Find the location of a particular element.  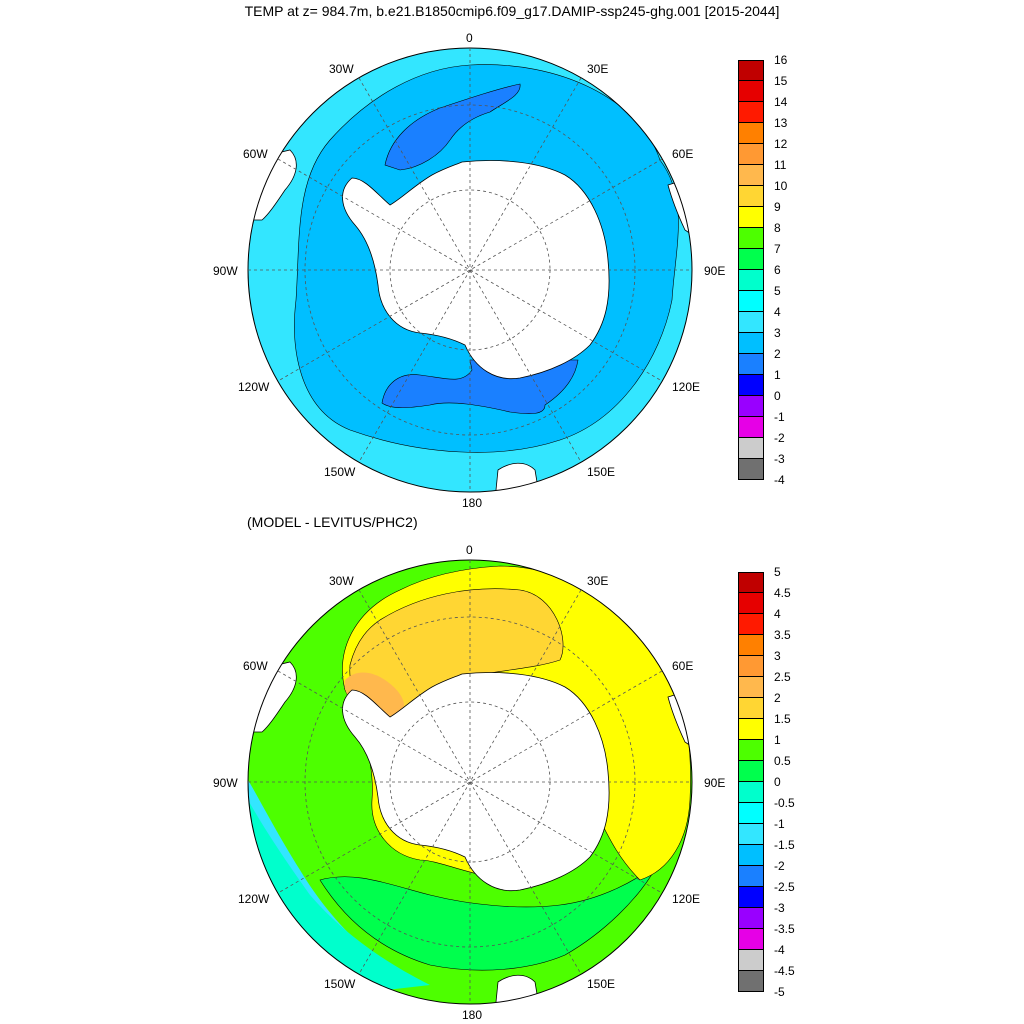

bottom-lon-label-60e: 60E is located at coordinates (683, 666).